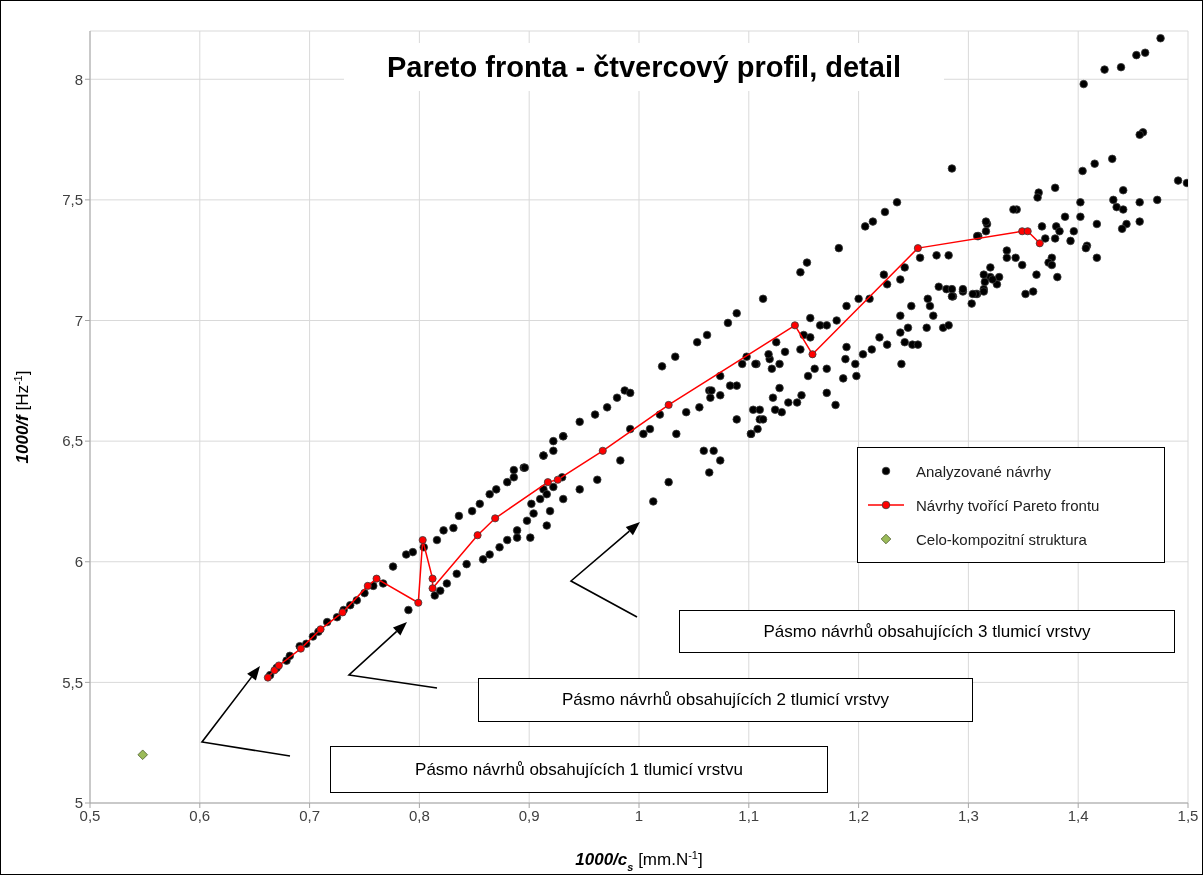  Describe the element at coordinates (725, 700) in the screenshot. I see `text-box: Pásmo návrhů obsahujících 2 tlumicí vrstvy` at that location.